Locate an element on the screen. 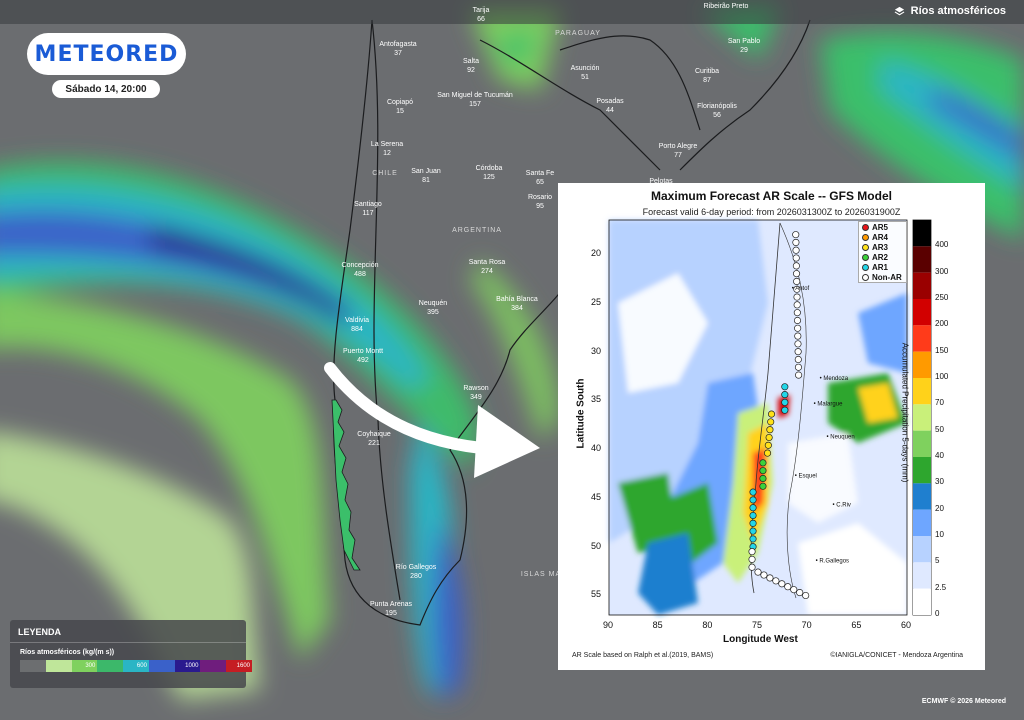 Image resolution: width=1024 pixels, height=720 pixels. country-label: CHILE is located at coordinates (385, 173).